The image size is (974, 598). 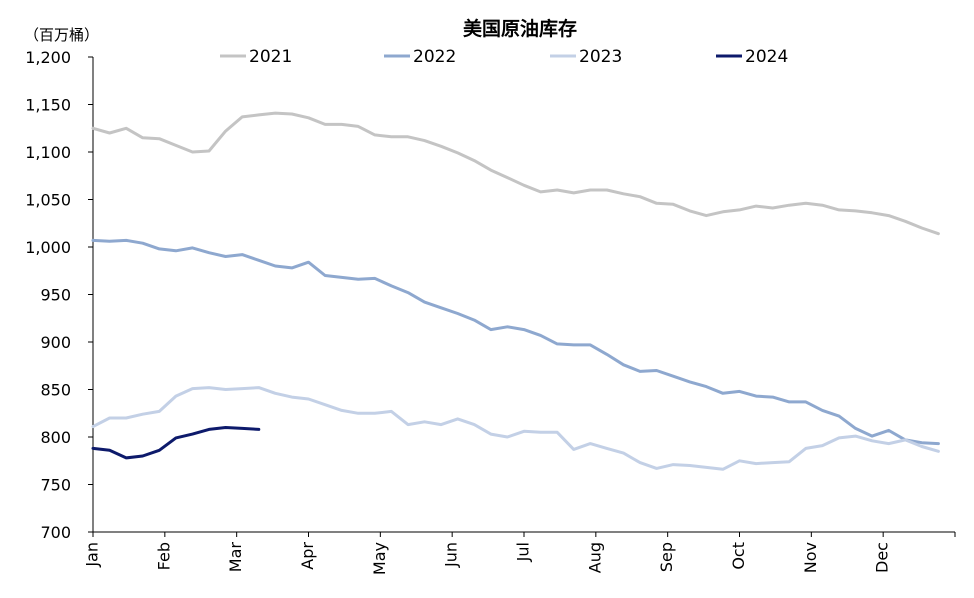 I want to click on legend-label-2021: 2021, so click(x=270, y=57).